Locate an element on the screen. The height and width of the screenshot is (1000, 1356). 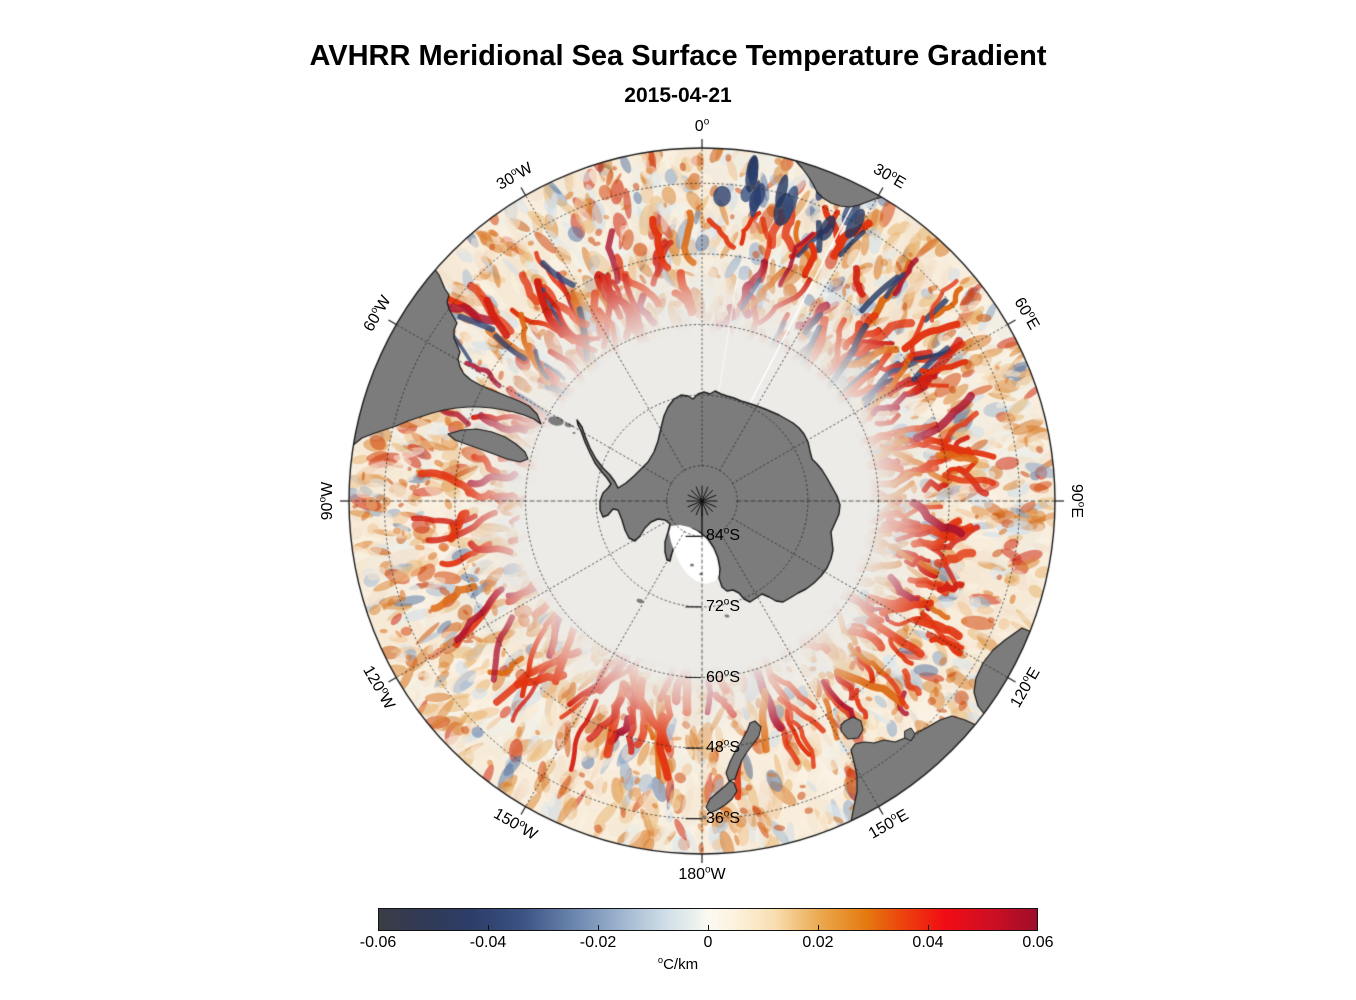
lat-label-48S: 48oS is located at coordinates (723, 747).